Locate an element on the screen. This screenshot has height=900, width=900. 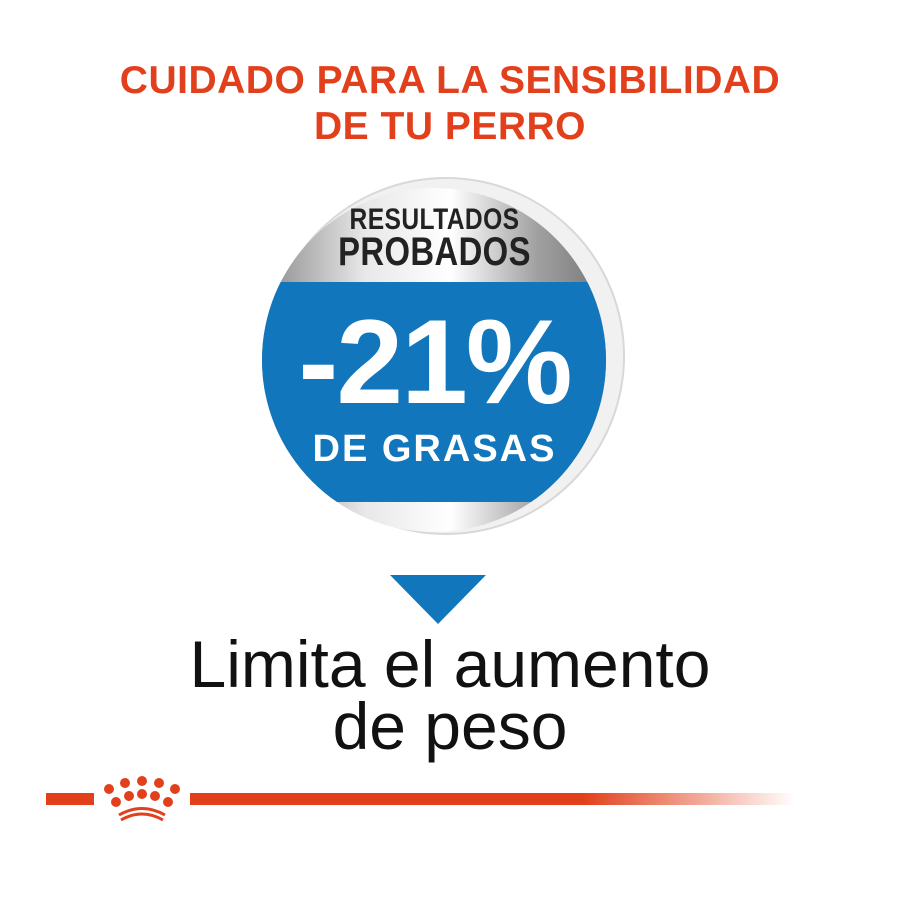
benefit-line-1: Limita el aumento is located at coordinates (450, 664).